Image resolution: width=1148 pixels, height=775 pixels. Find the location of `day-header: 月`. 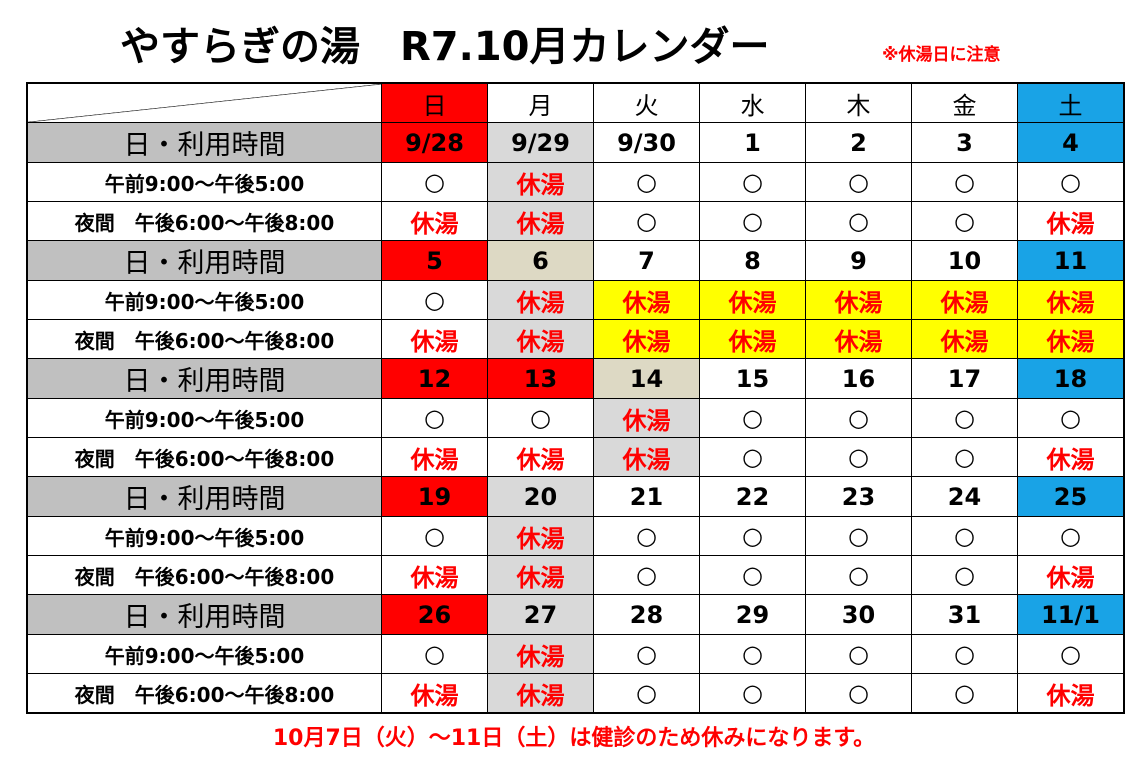

day-header: 月 is located at coordinates (540, 102).